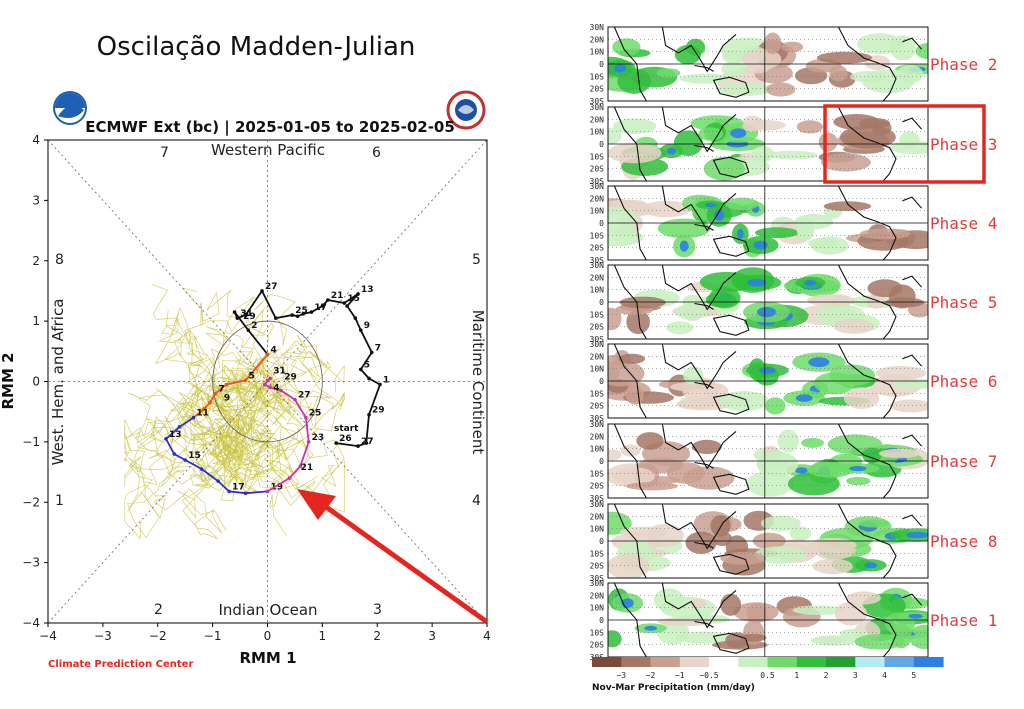 Image resolution: width=1024 pixels, height=709 pixels. What do you see at coordinates (367, 442) in the screenshot?
I see `day-label: 27` at bounding box center [367, 442].